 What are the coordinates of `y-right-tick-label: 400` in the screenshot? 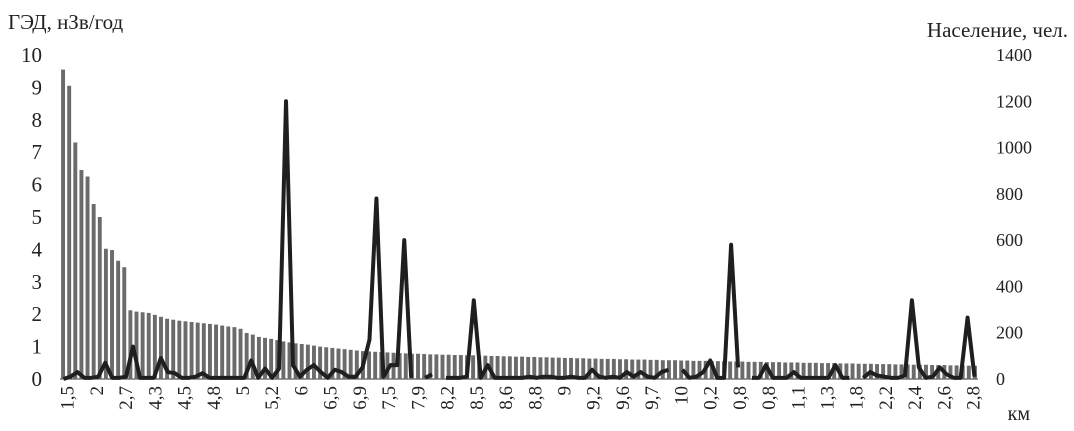 It's located at (1009, 286).